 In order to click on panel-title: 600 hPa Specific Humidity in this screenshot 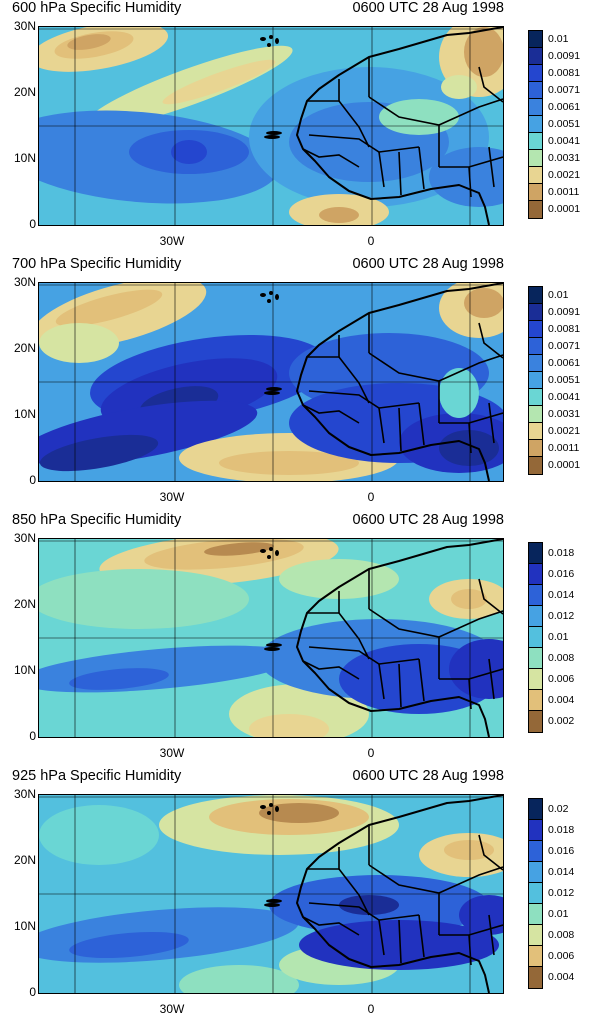, I will do `click(97, 8)`.